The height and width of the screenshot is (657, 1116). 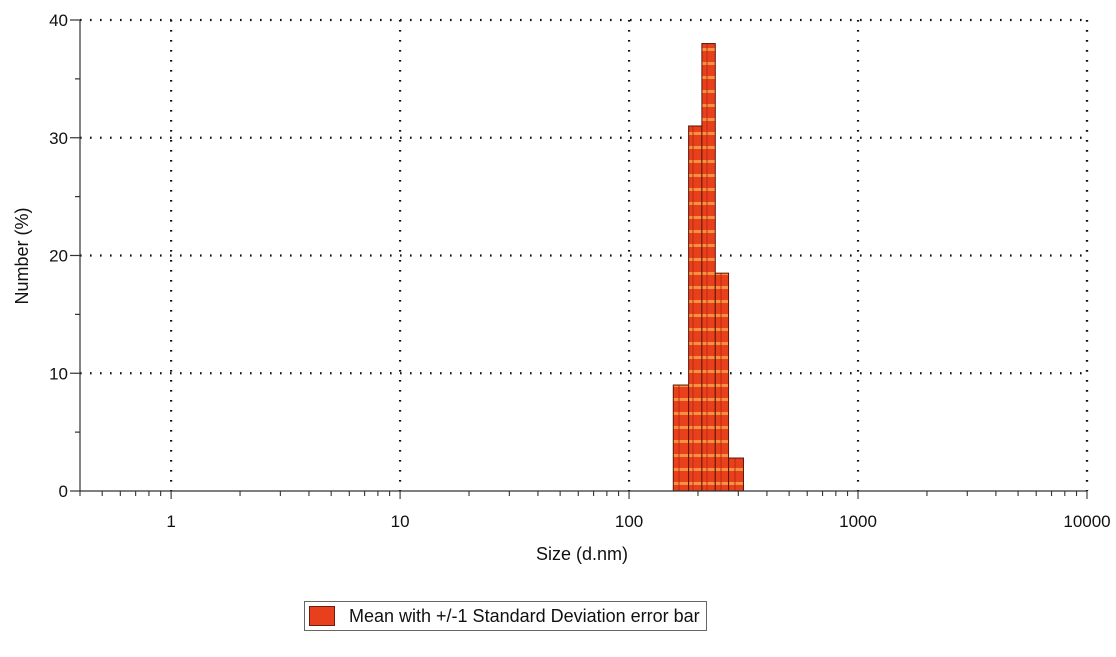 What do you see at coordinates (58, 256) in the screenshot?
I see `y-tick-label: 20` at bounding box center [58, 256].